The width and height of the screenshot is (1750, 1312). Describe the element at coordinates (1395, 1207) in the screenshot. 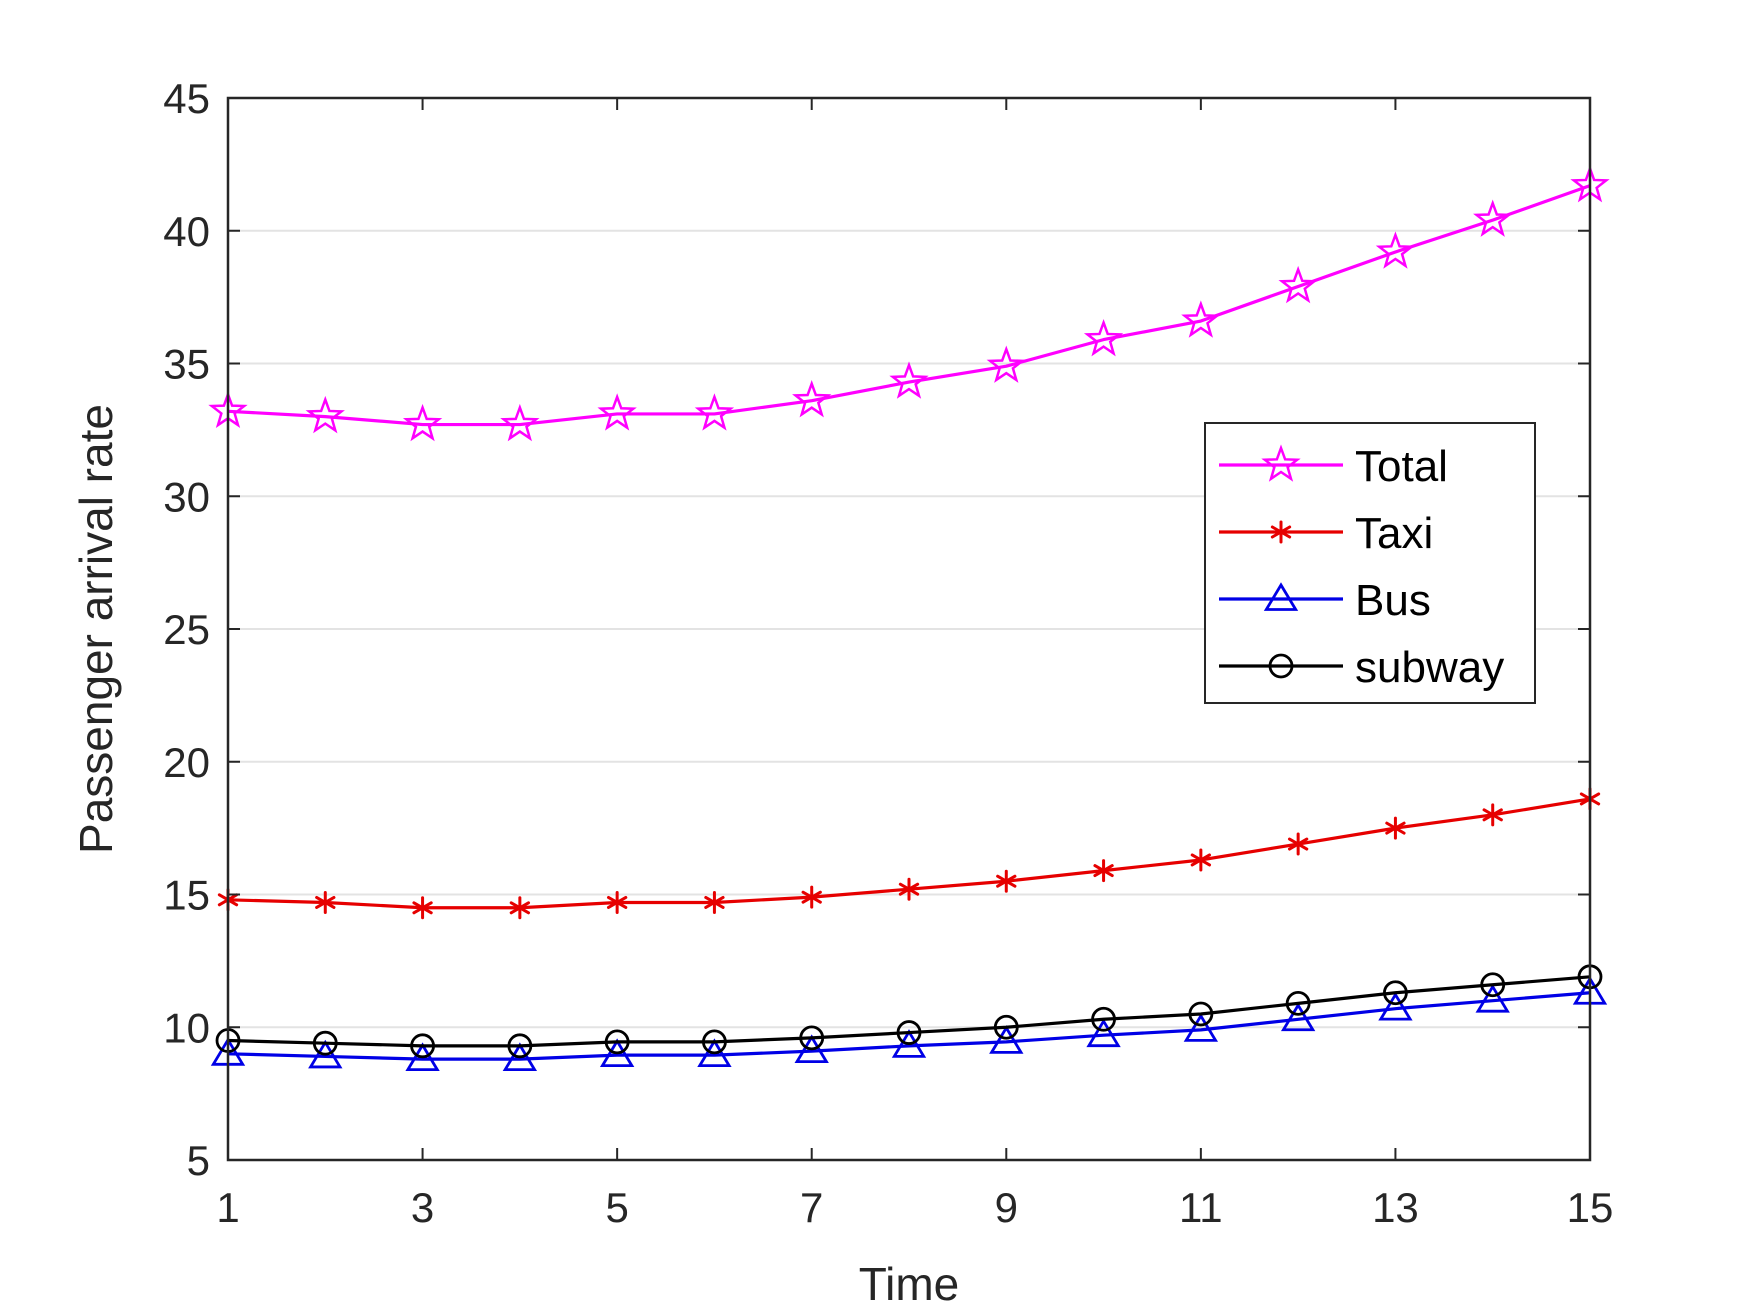

I see `x-tick-label: 13` at that location.